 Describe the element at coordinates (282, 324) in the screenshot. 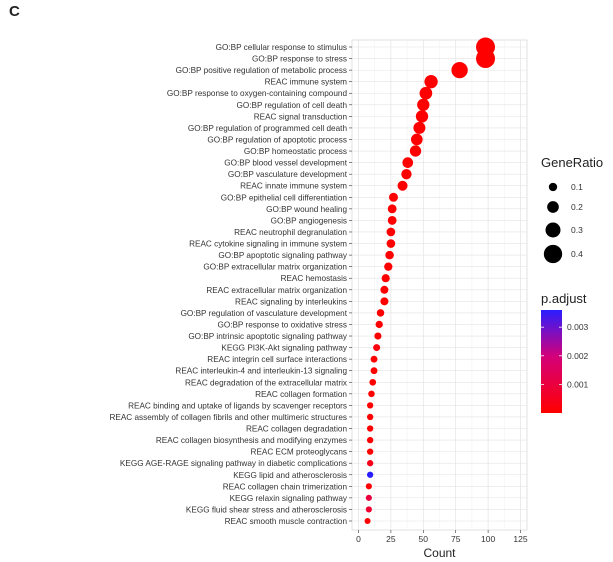

I see `term-label: GO:BP response to oxidative stress` at that location.